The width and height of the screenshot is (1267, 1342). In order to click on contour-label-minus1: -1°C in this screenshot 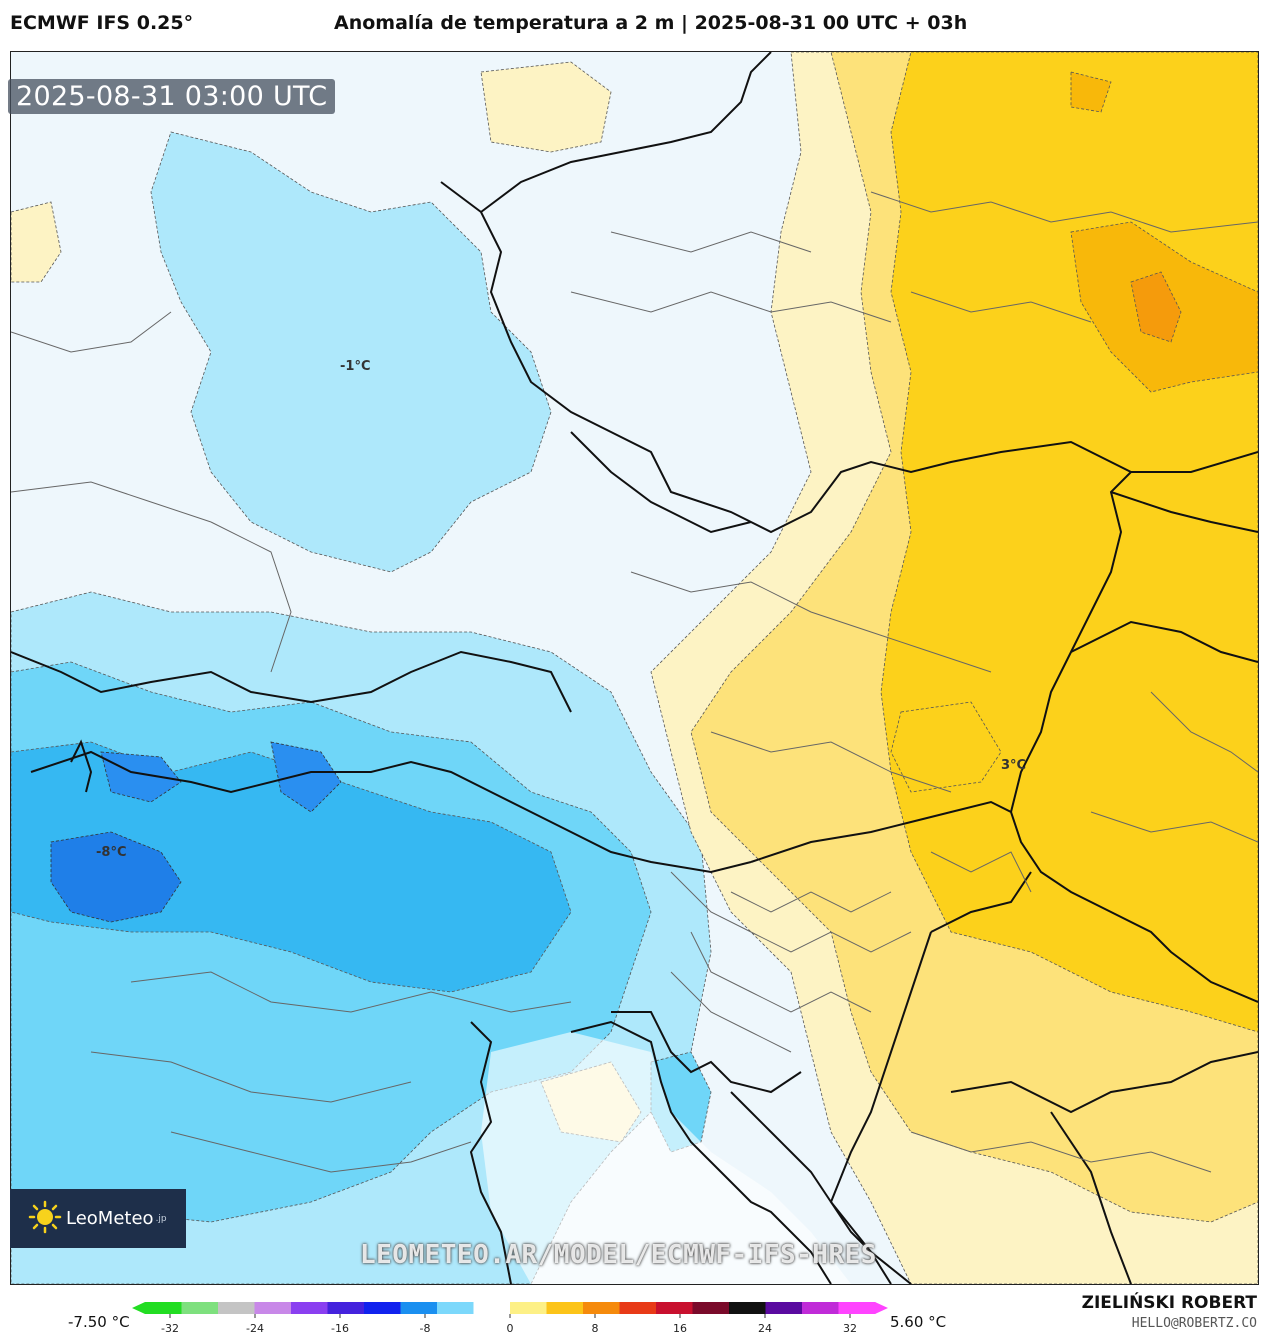, I will do `click(355, 366)`.